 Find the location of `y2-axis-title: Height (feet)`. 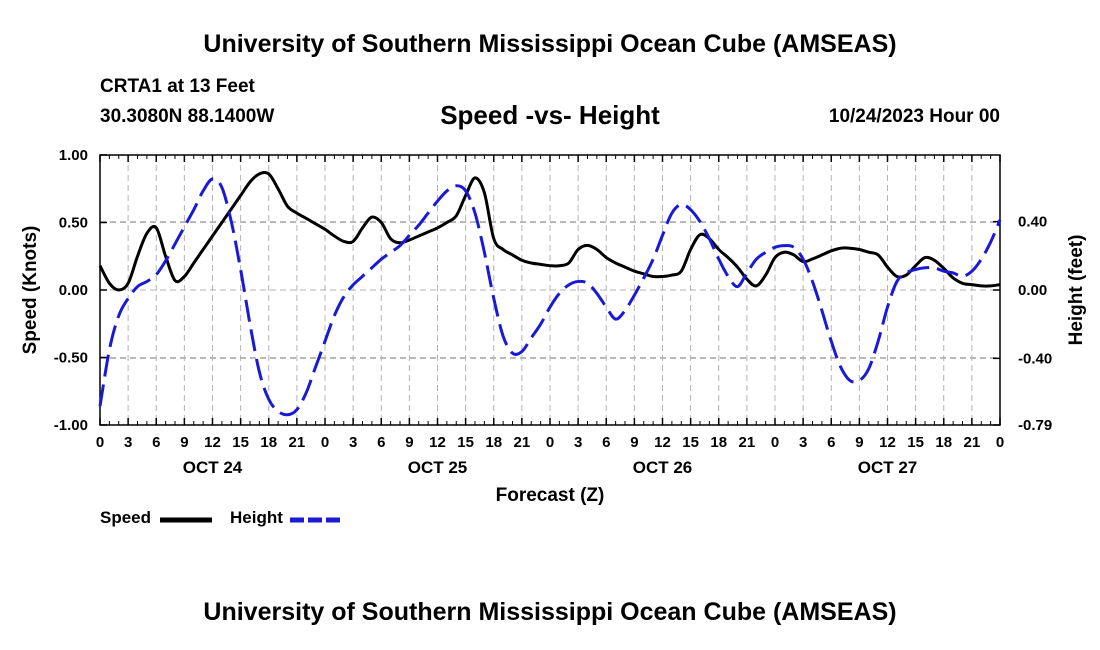

y2-axis-title: Height (feet) is located at coordinates (1076, 290).